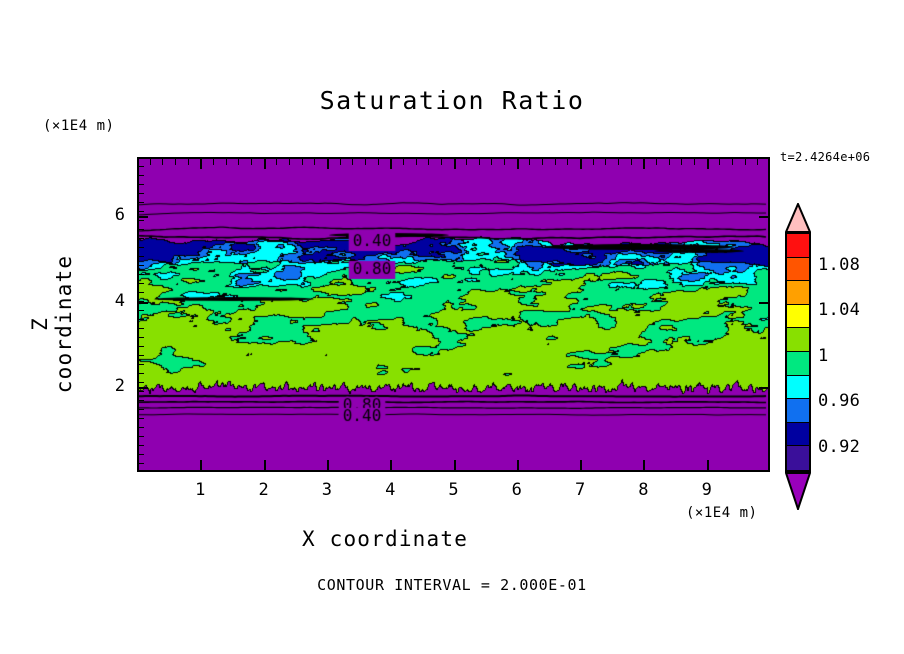 The image size is (904, 654). I want to click on y-tick-label: 4, so click(119, 300).